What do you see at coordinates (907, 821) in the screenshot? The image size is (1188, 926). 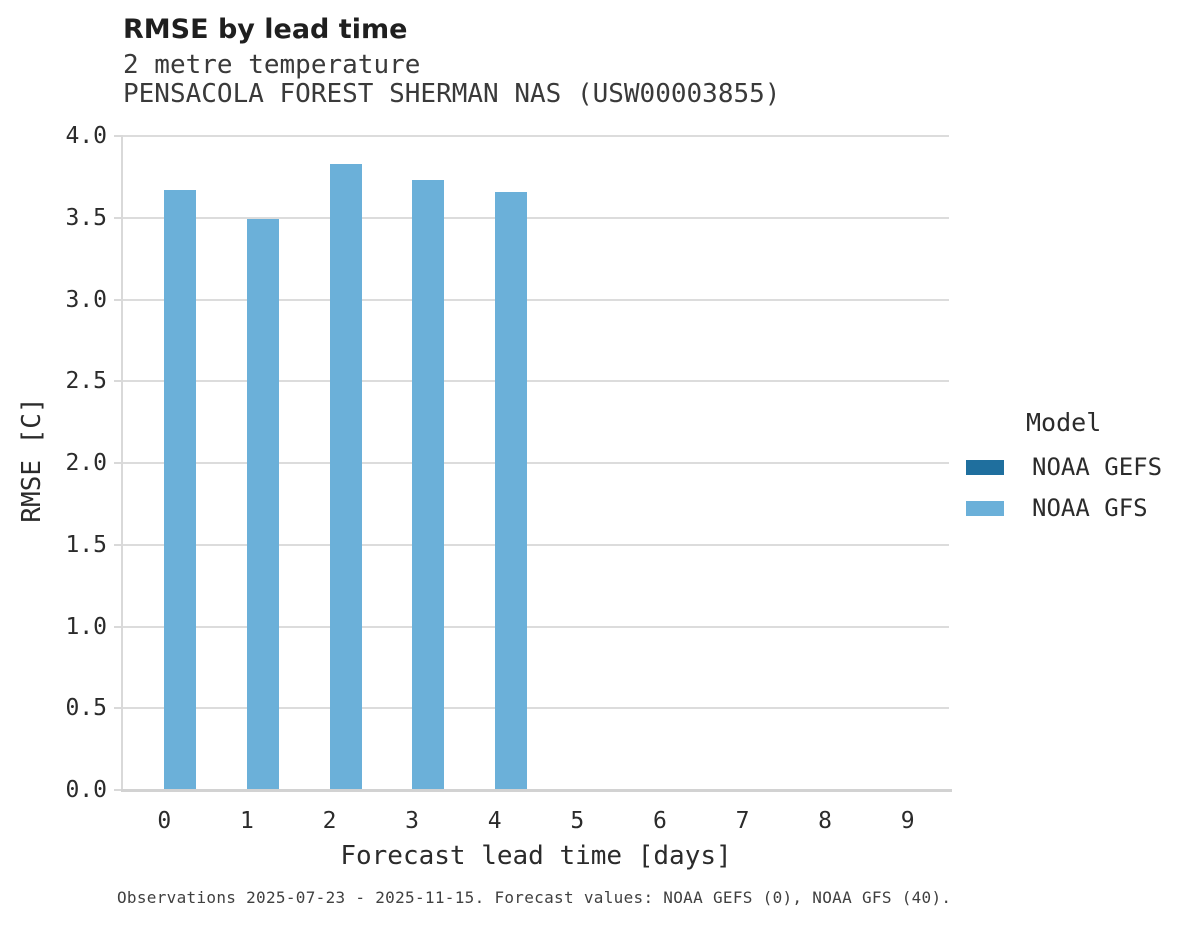 I see `x-tick-label-9: 9` at bounding box center [907, 821].